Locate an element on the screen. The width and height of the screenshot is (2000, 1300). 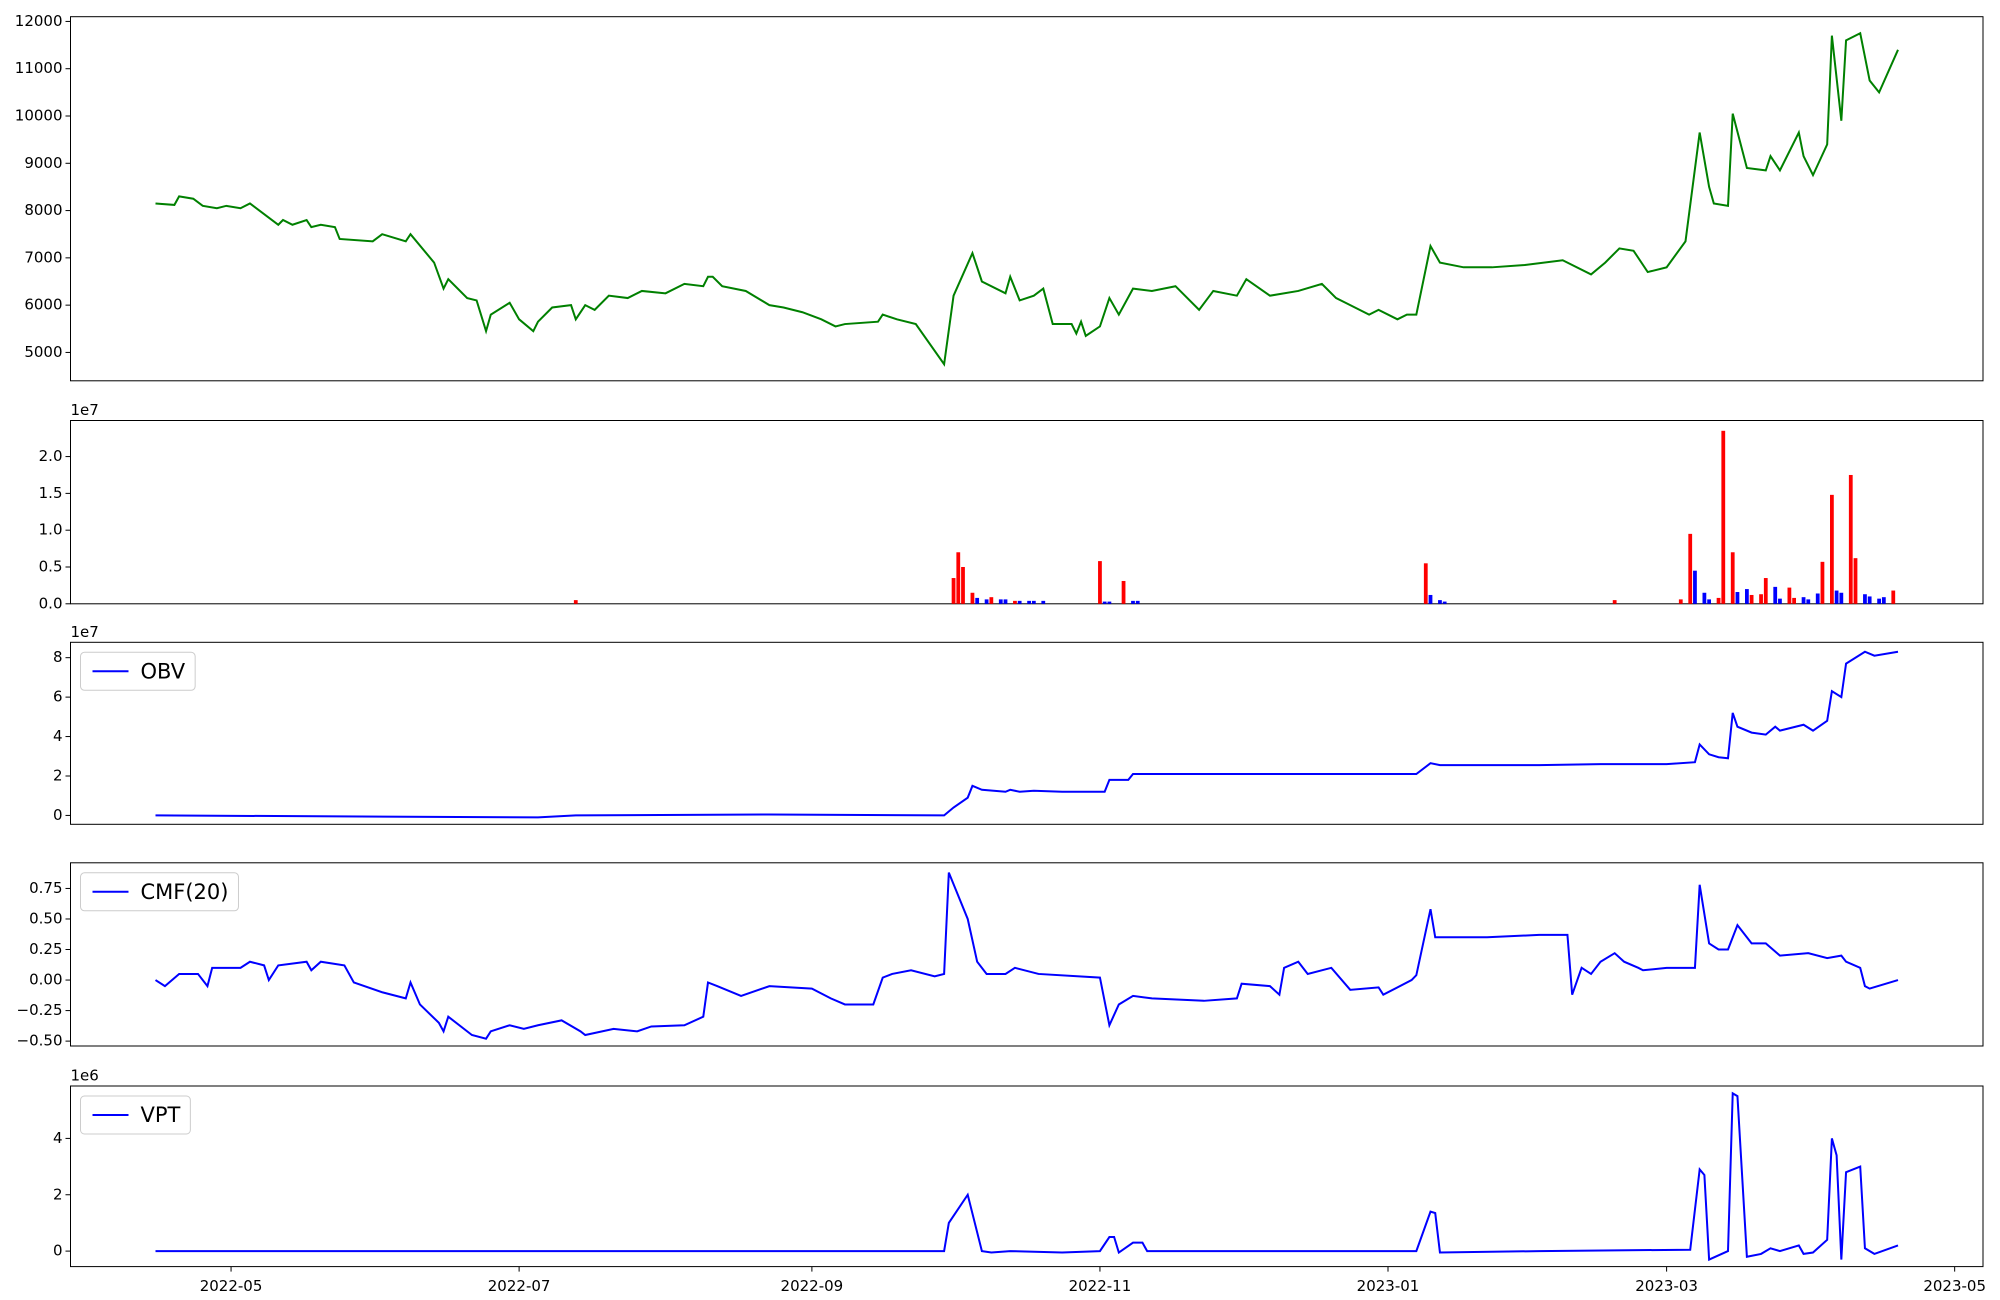
y-tick-label: 11000 is located at coordinates (39, 68).